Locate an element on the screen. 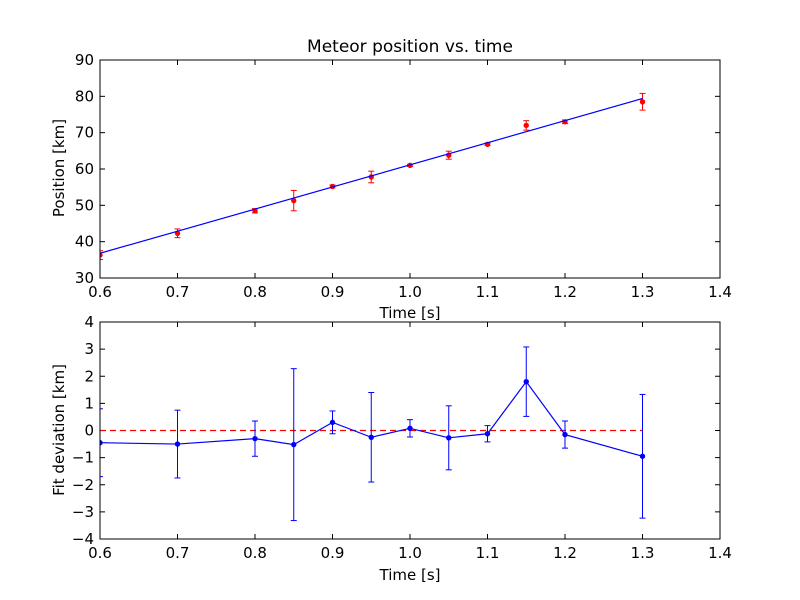  bottom-x-tick-label: 1.2 is located at coordinates (565, 553).